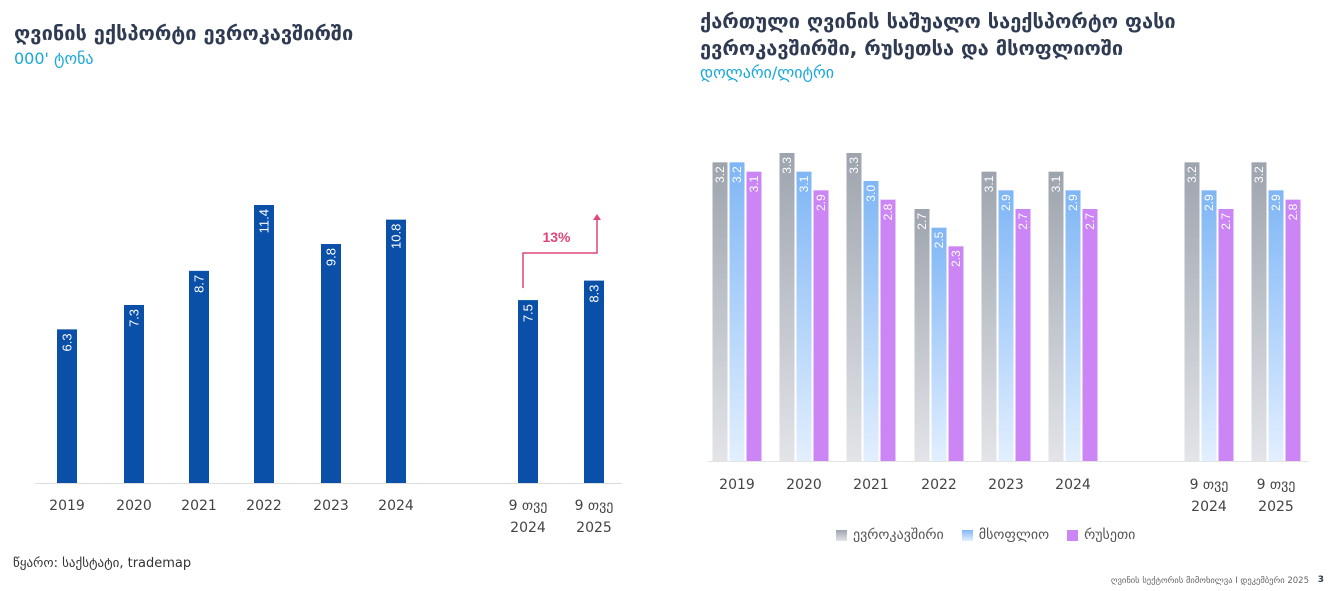  I want to click on right-x-tick-label: 2022, so click(939, 485).